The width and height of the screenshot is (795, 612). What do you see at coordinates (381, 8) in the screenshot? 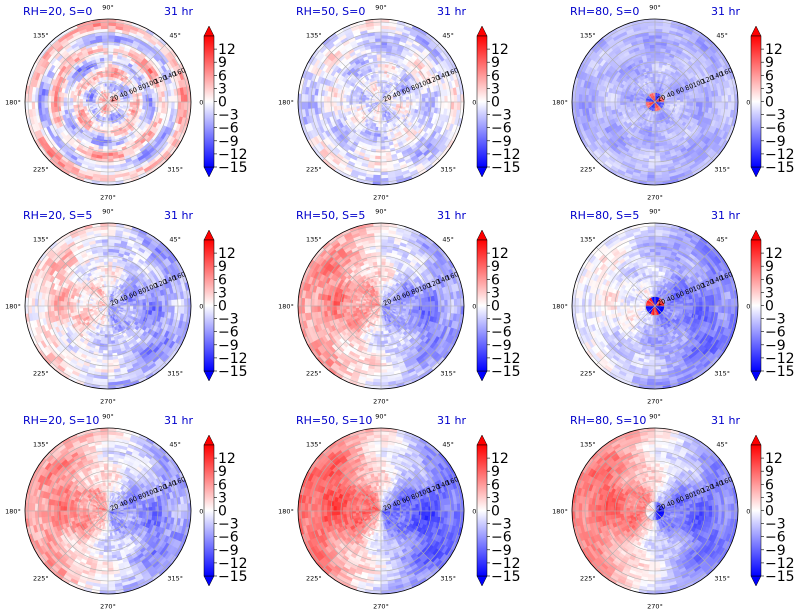
I see `angle-tick-label: 90°` at bounding box center [381, 8].